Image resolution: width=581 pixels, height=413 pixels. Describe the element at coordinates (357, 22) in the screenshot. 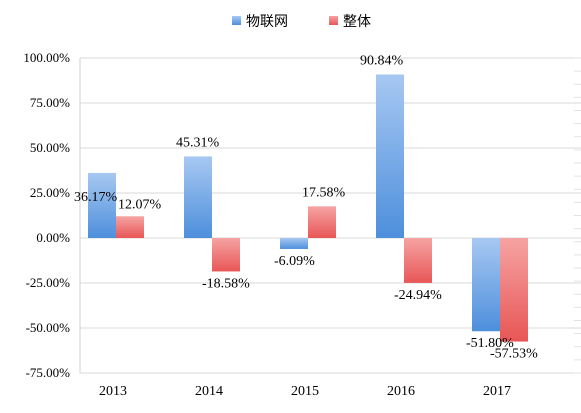

I see `legend-label-total: 整体` at that location.